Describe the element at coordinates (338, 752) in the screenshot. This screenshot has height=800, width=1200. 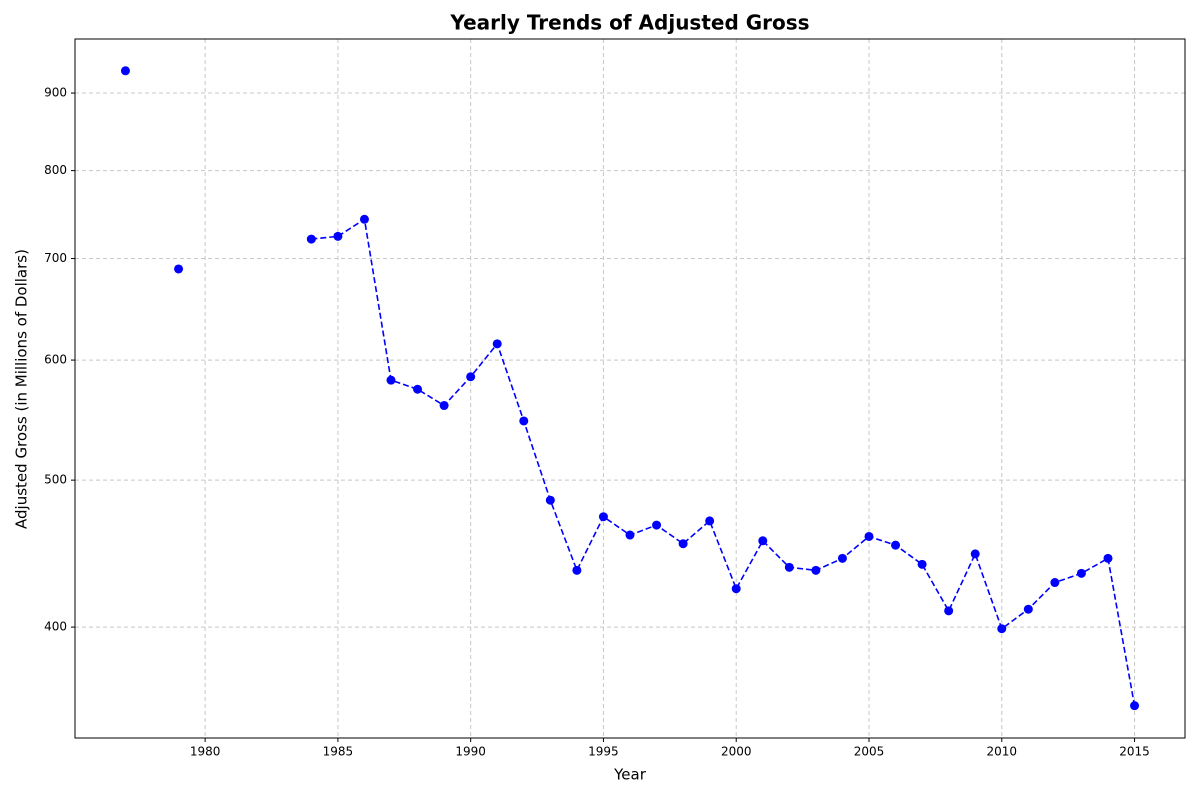
I see `x-tick-label: 1985` at that location.